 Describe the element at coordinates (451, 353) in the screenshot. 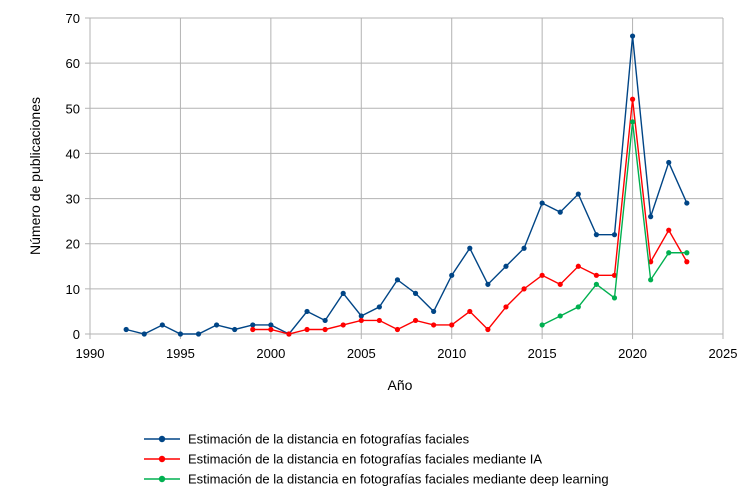

I see `x-tick-label: 2010` at that location.